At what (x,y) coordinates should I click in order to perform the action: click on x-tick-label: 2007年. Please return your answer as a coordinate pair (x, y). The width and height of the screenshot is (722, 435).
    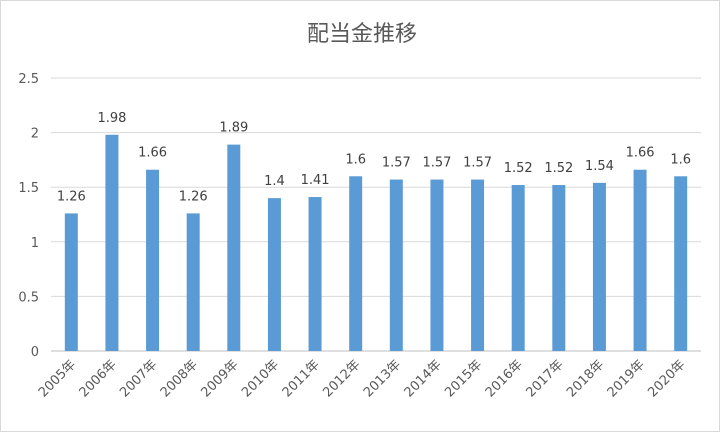
    Looking at the image, I should click on (138, 378).